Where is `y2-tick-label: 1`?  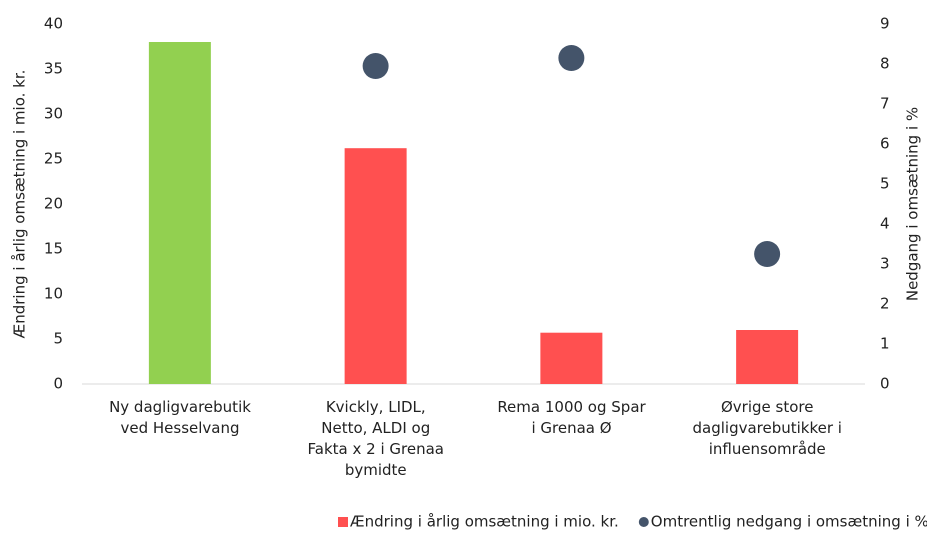
y2-tick-label: 1 is located at coordinates (885, 344).